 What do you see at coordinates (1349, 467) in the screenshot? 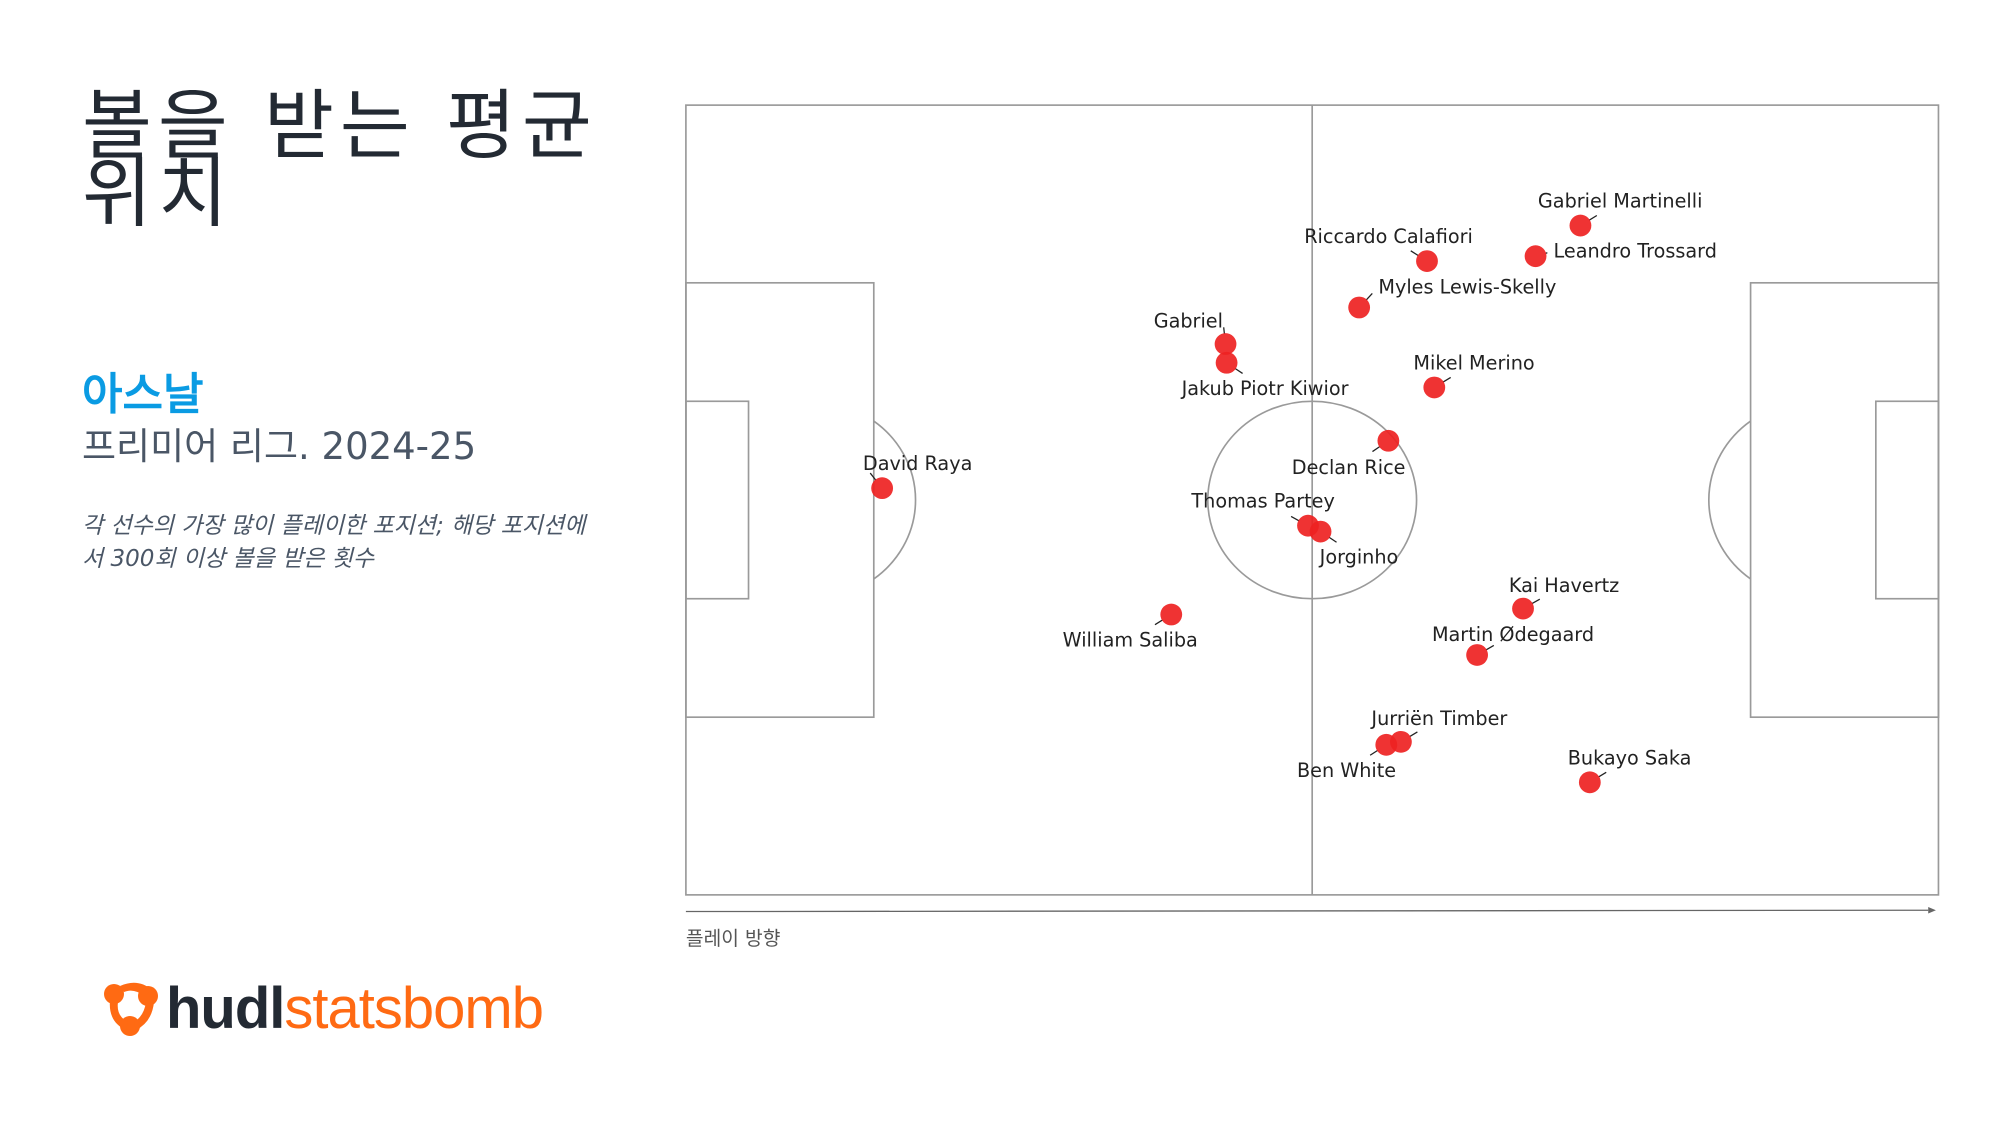
I see `player-label: Declan Rice` at bounding box center [1349, 467].